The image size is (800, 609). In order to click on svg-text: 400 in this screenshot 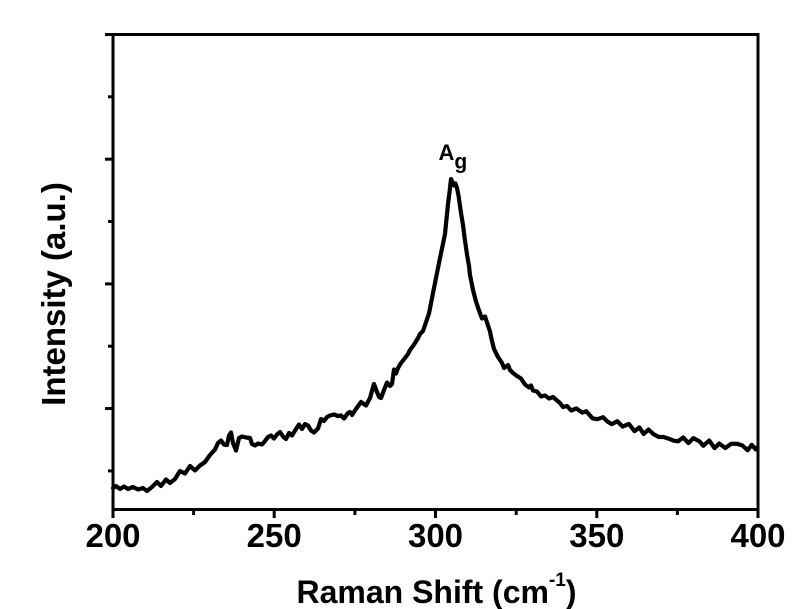, I will do `click(757, 535)`.